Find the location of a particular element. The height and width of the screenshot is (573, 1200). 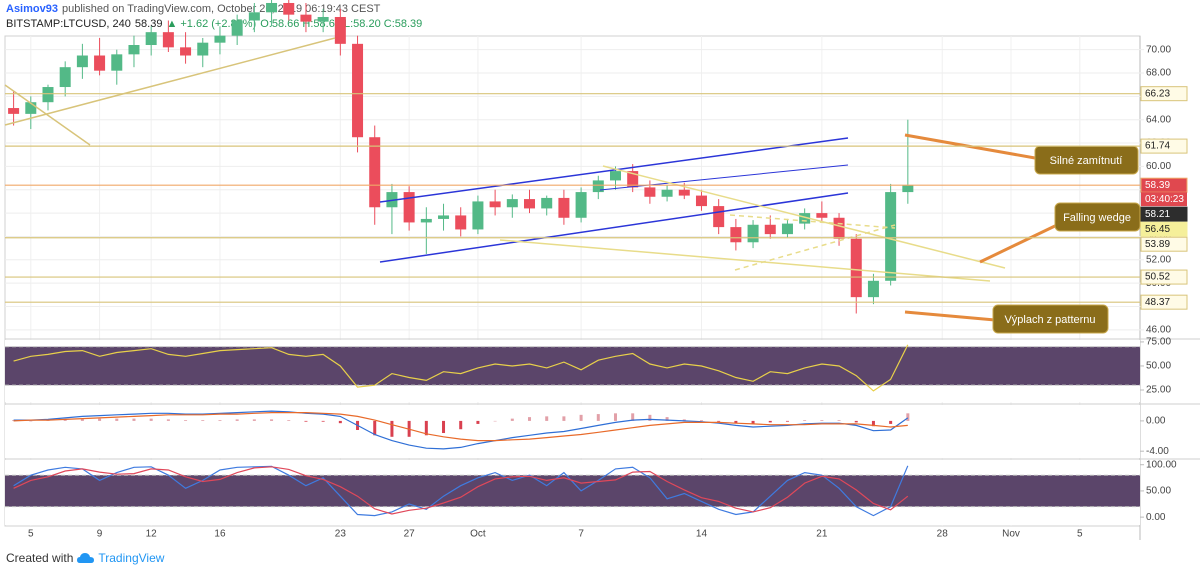

callout-text: Falling wedge is located at coordinates (1097, 218).